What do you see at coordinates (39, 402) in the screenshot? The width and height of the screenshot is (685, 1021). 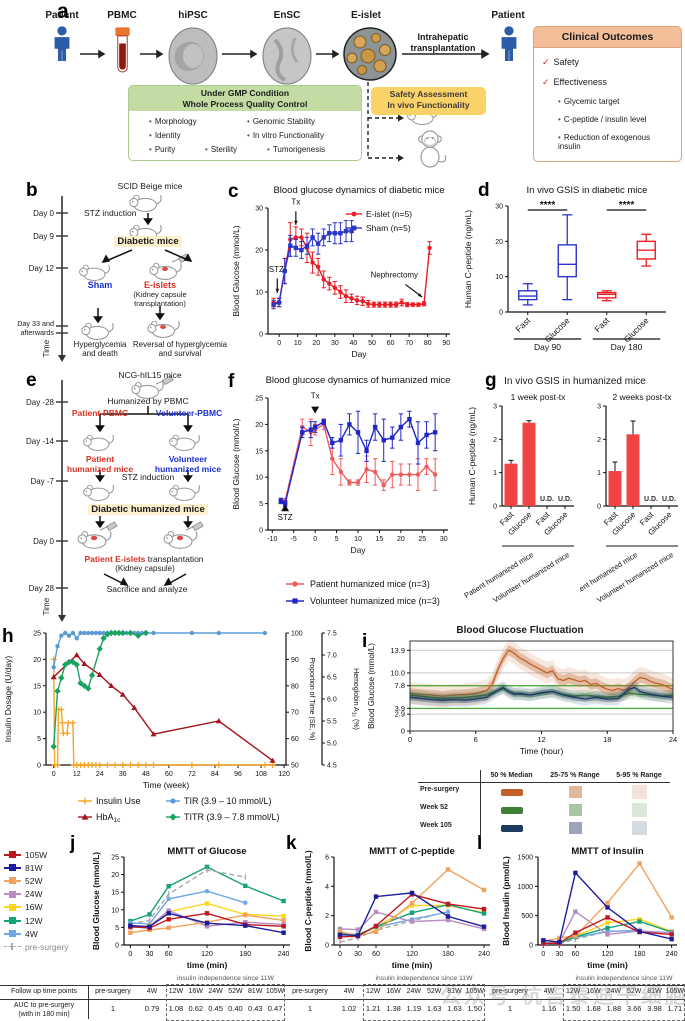 I see `label-day-m28: Day -28` at bounding box center [39, 402].